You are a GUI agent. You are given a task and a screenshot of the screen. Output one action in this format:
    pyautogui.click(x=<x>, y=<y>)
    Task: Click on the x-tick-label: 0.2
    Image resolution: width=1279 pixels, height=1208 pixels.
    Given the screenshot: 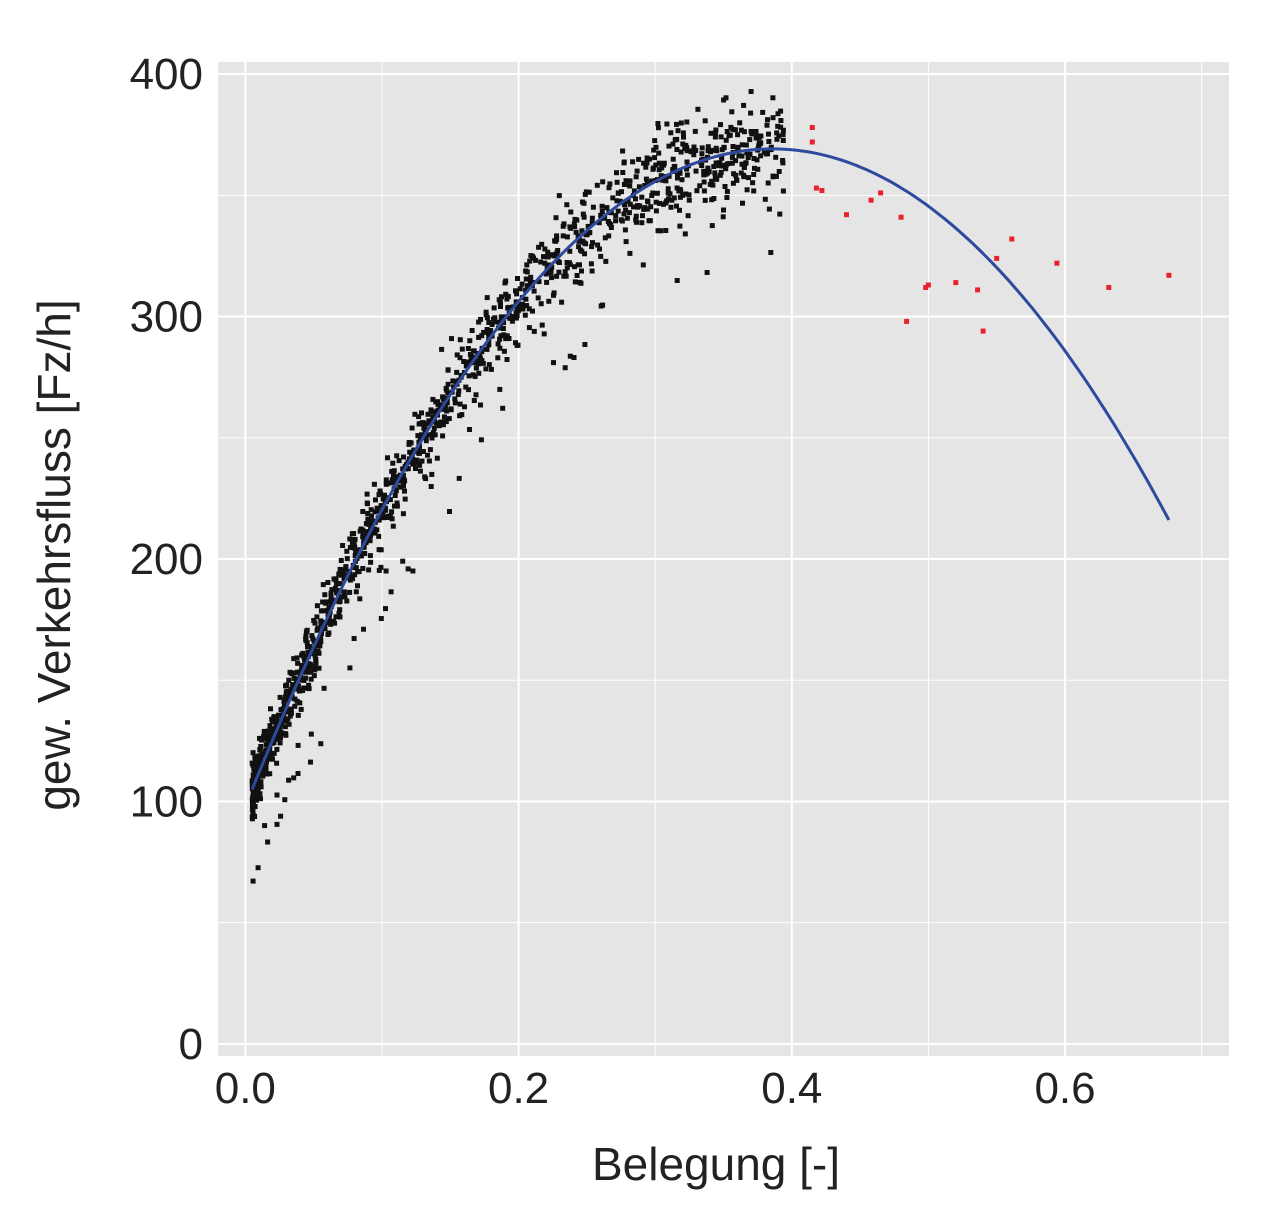 What is the action you would take?
    pyautogui.click(x=518, y=1088)
    